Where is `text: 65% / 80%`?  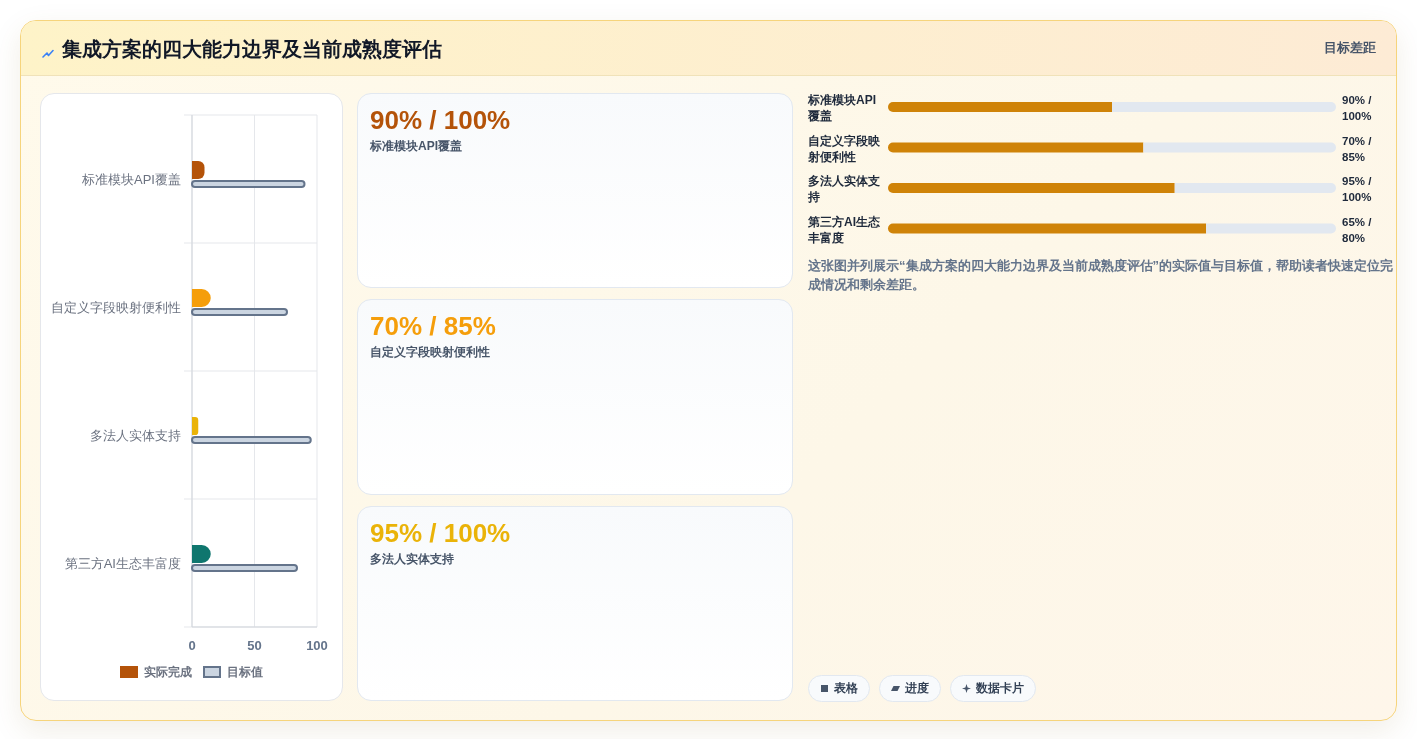
text: 65% / 80% is located at coordinates (1357, 230).